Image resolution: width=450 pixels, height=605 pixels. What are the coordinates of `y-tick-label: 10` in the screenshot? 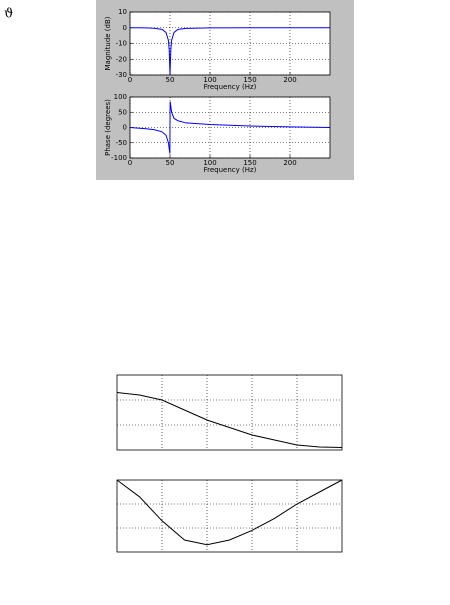 It's located at (122, 12).